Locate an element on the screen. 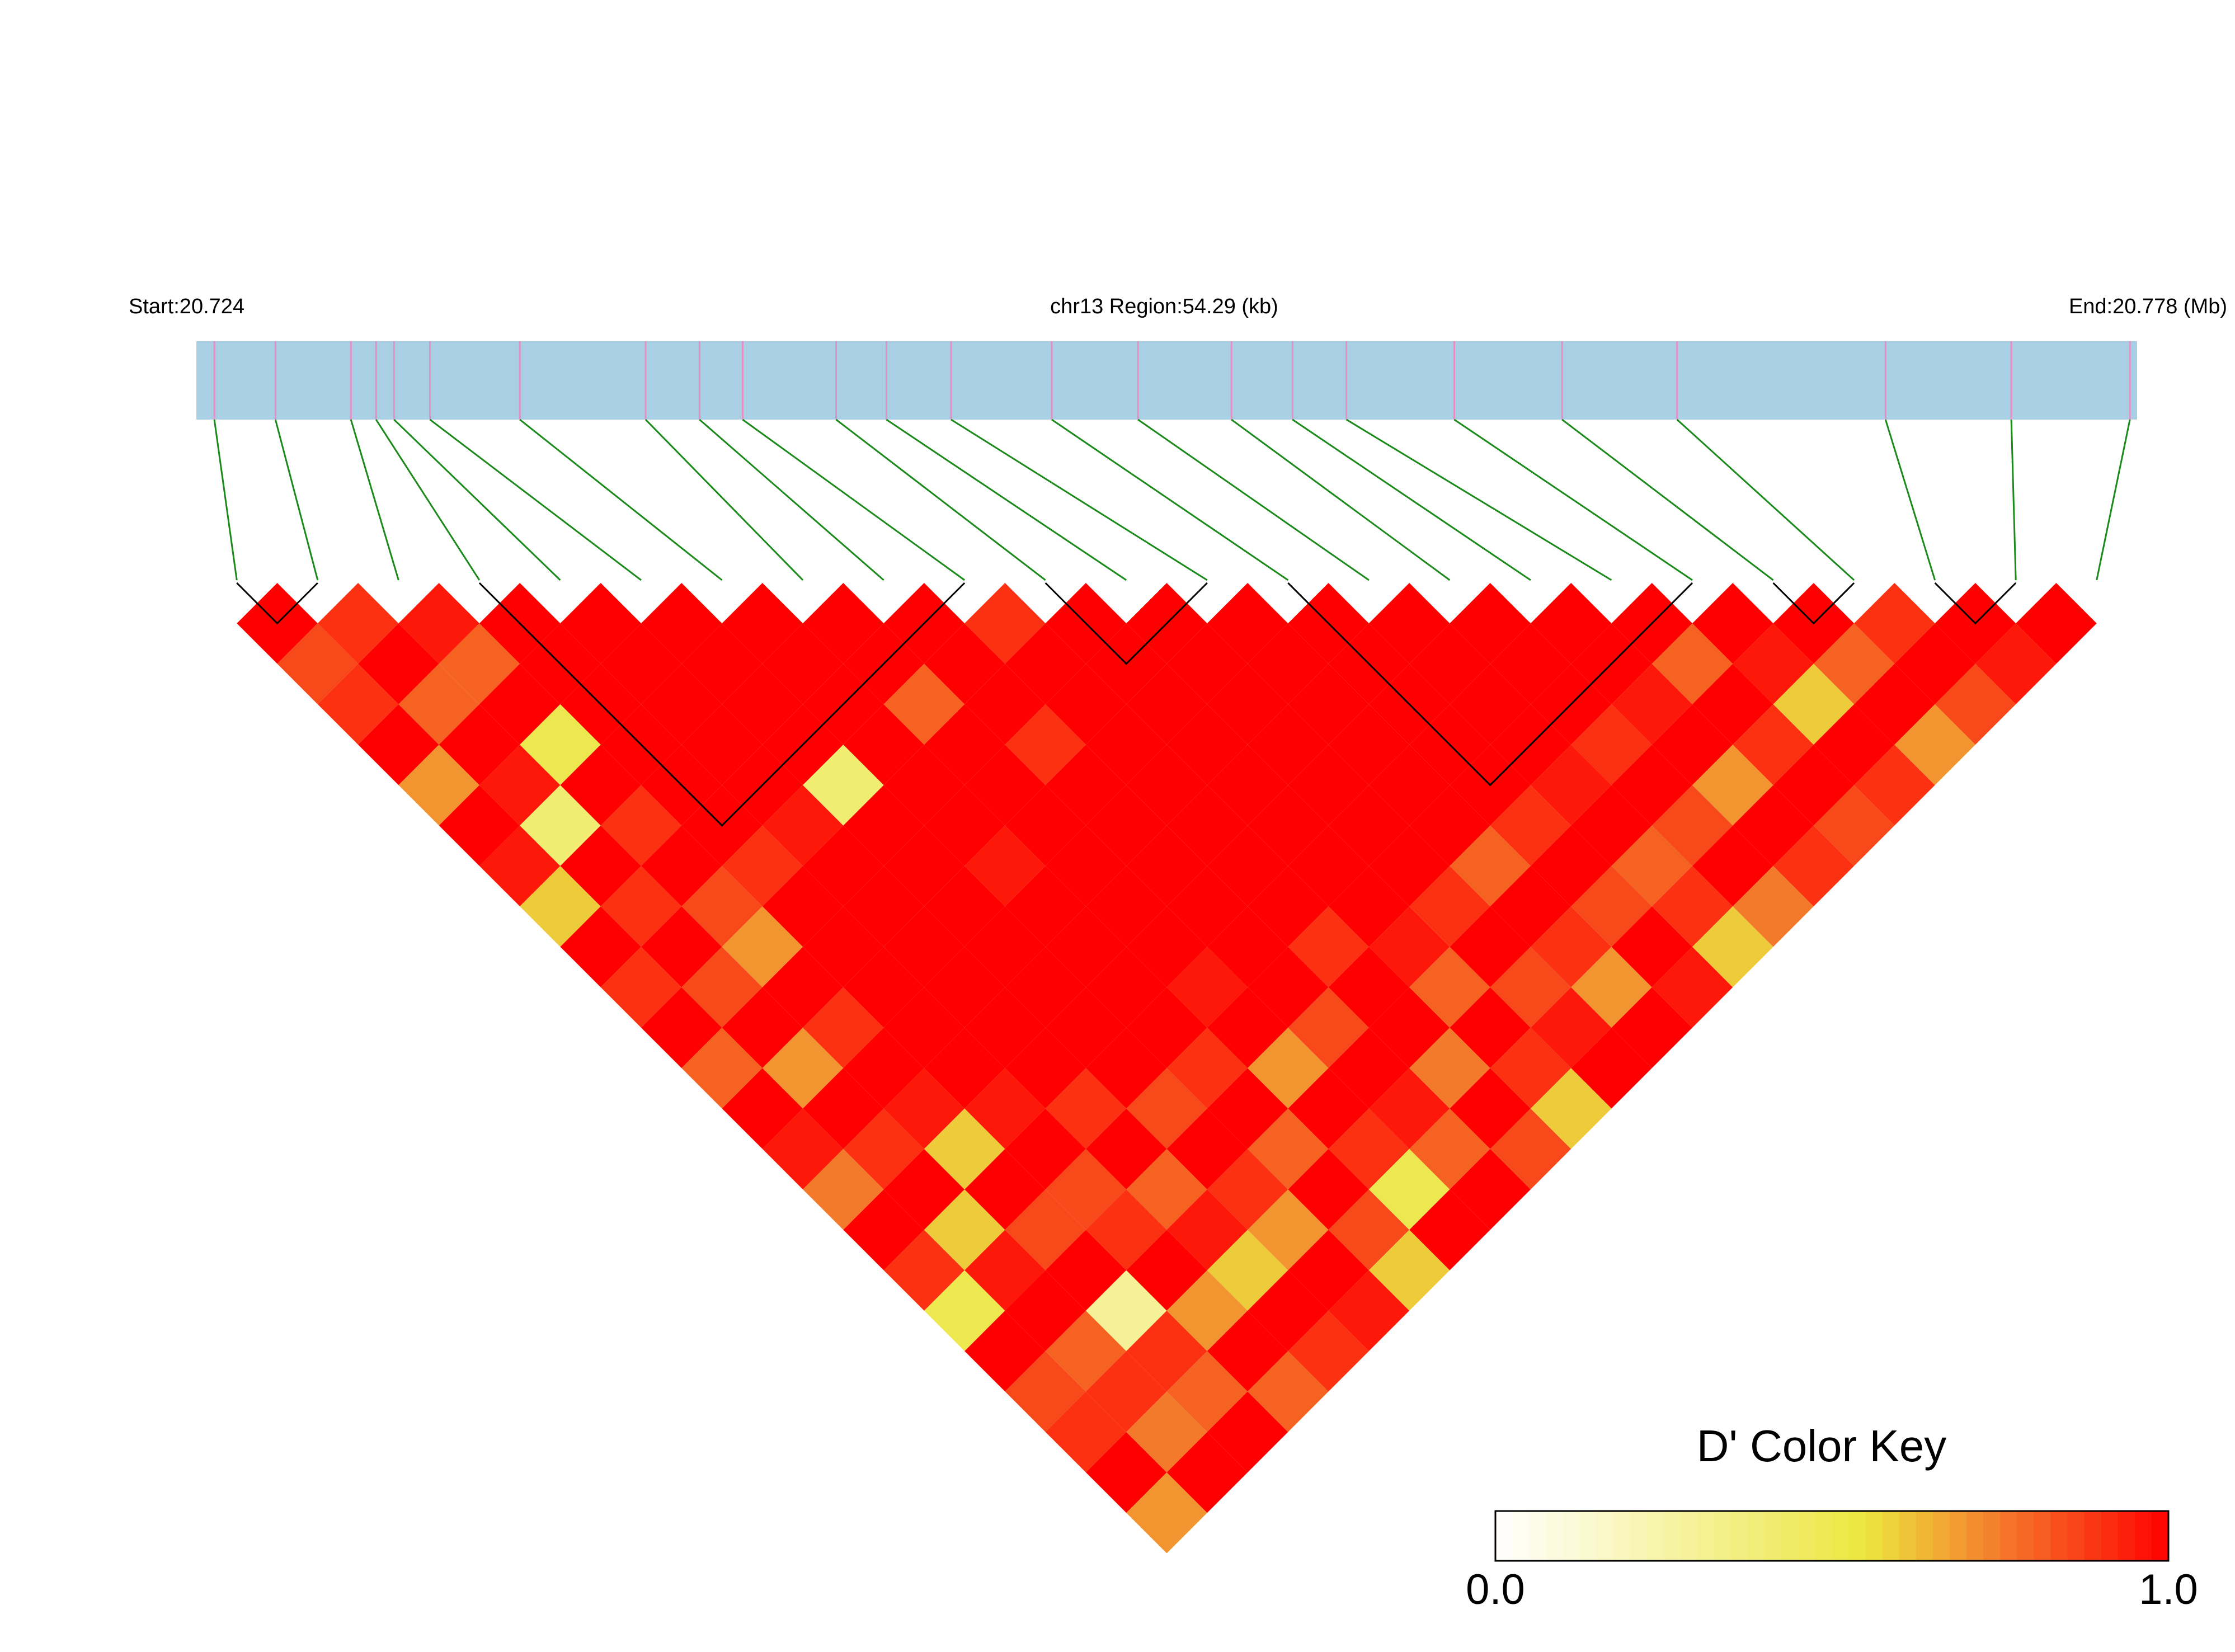 Image resolution: width=2235 pixels, height=1652 pixels. chart-title: chr13 Region:54.29 (kb) is located at coordinates (1164, 306).